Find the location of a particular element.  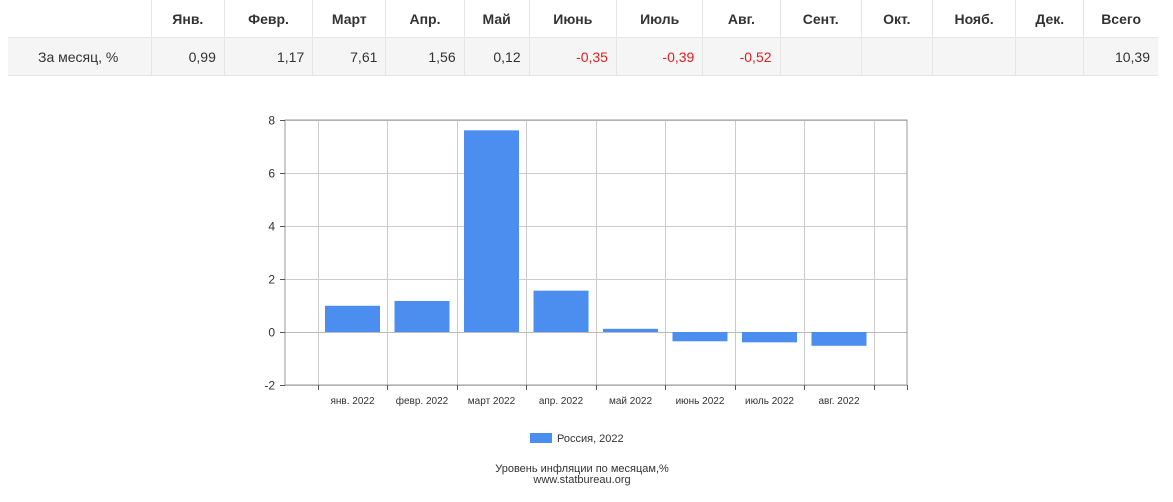

x-tick-label: март 2022 is located at coordinates (492, 401).